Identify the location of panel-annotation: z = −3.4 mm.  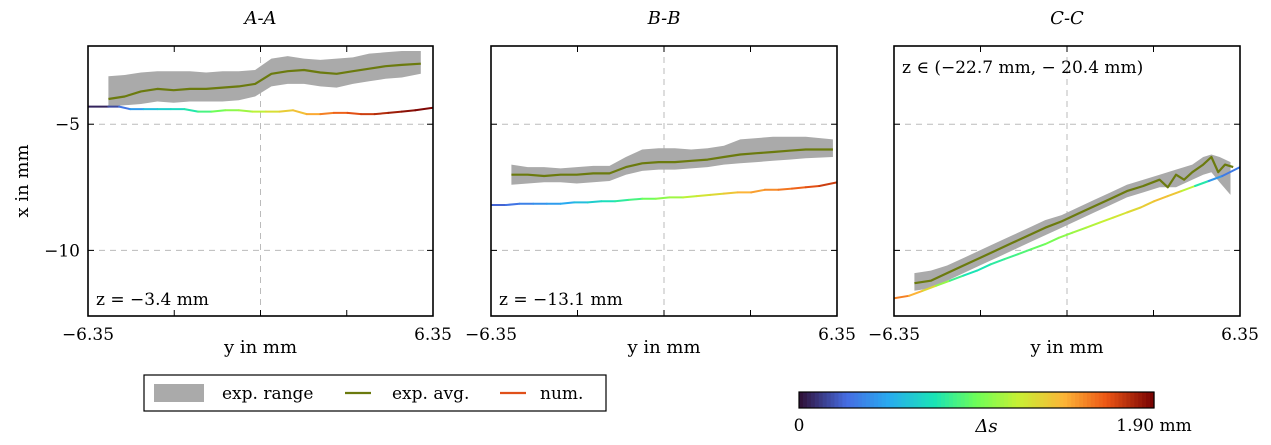
(152, 300).